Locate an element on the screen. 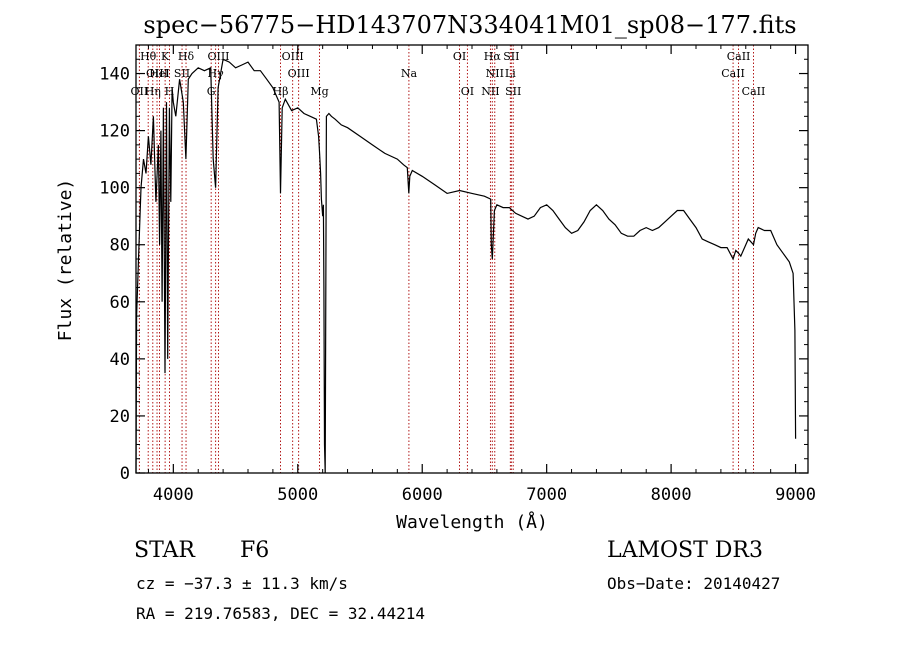  line-marker-label: HeI is located at coordinates (159, 73).